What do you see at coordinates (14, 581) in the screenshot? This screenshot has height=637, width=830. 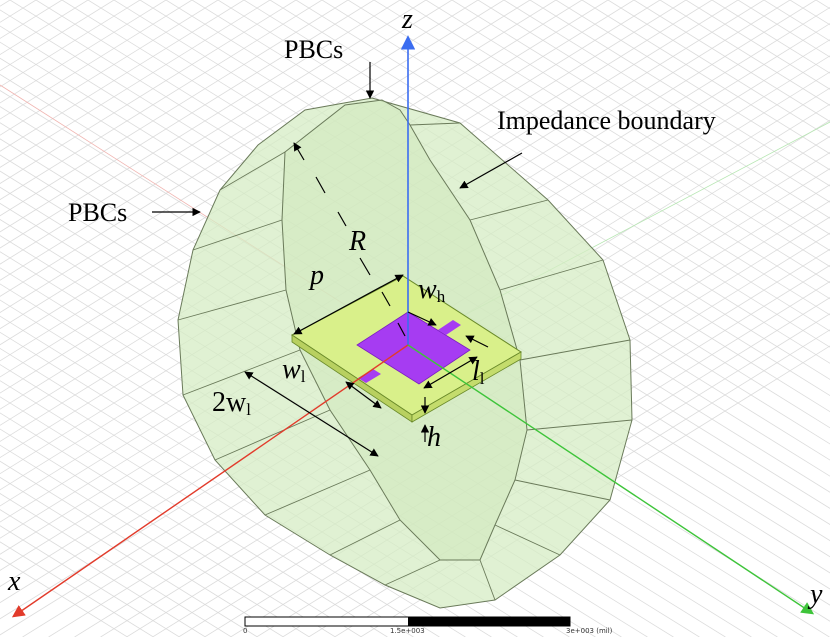 I see `x-axis-label: x` at bounding box center [14, 581].